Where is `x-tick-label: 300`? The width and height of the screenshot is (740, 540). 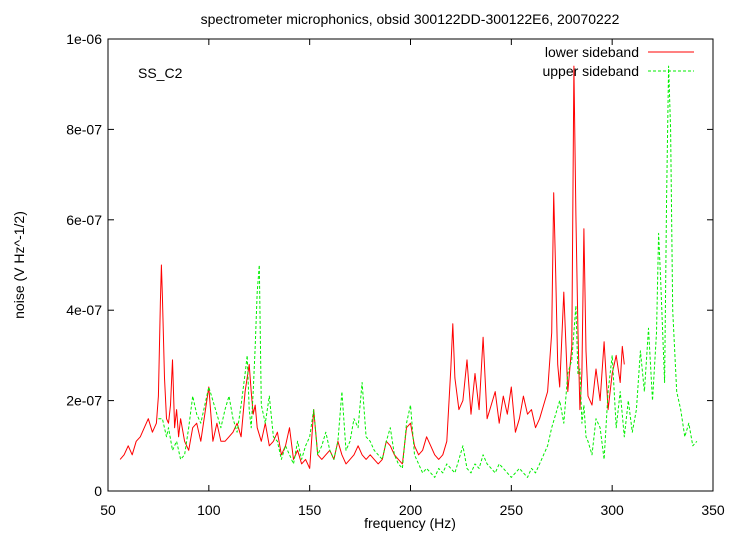
x-tick-label: 300 is located at coordinates (612, 510).